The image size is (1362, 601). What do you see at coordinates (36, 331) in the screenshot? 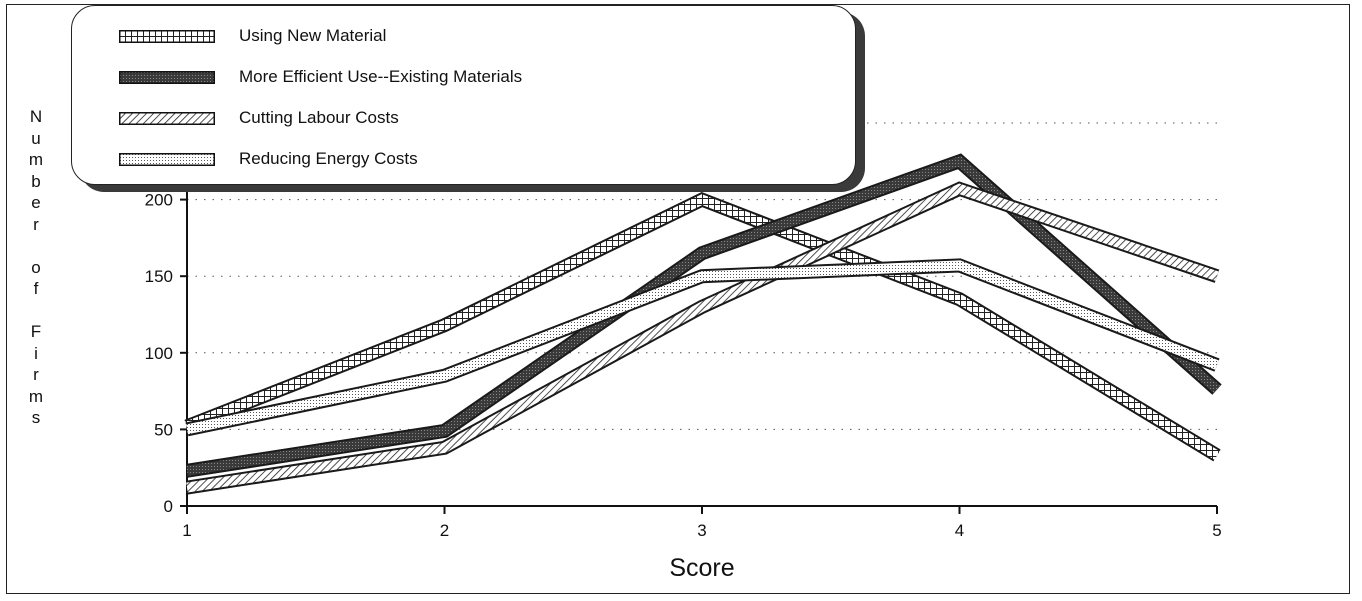
I see `y-axis-label-char: F` at bounding box center [36, 331].